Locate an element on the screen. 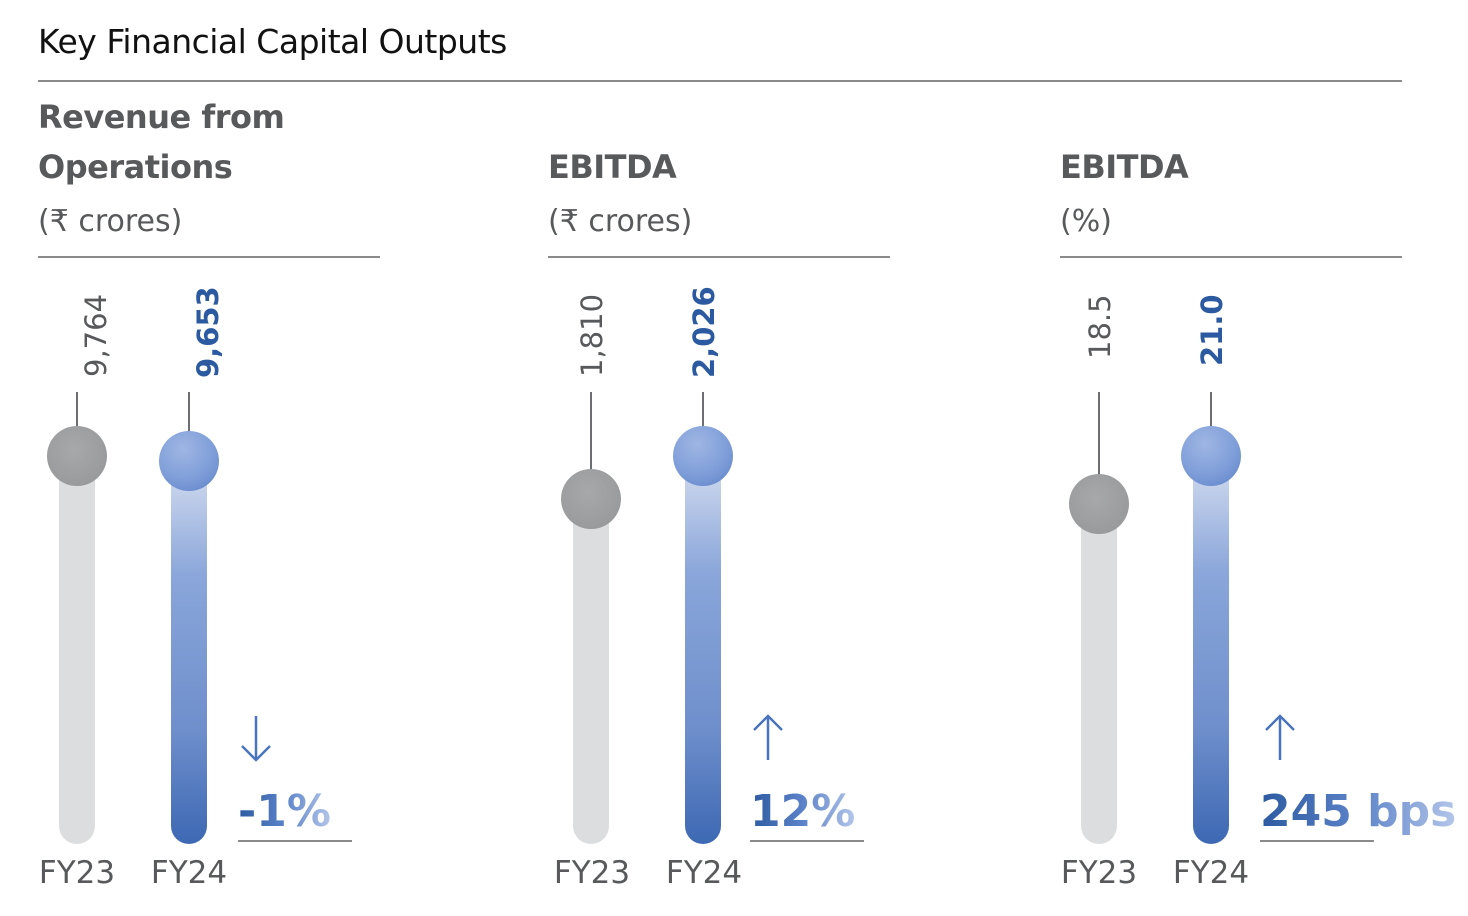 Image resolution: width=1468 pixels, height=916 pixels. fy23-value-label: 1,810 is located at coordinates (592, 336).